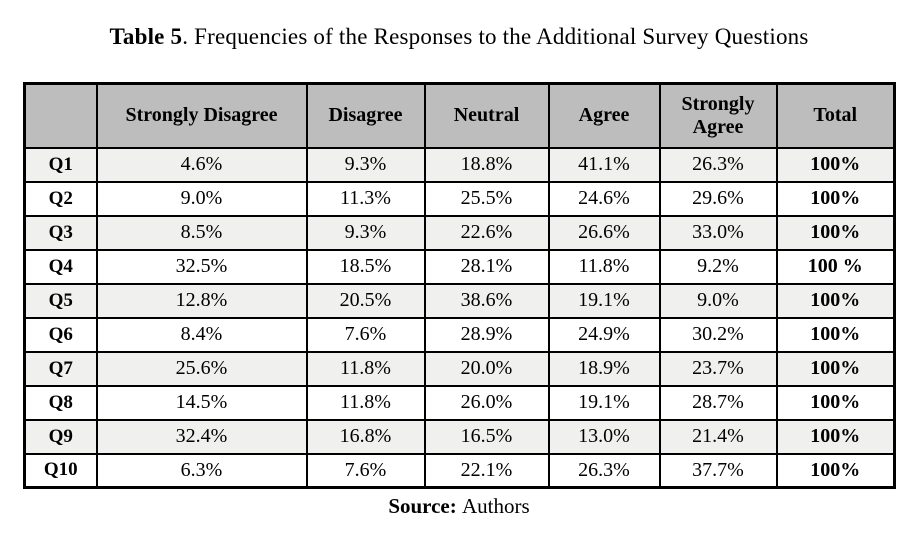 This screenshot has height=552, width=918. What do you see at coordinates (486, 232) in the screenshot?
I see `cell-neutral: 22.6%` at bounding box center [486, 232].